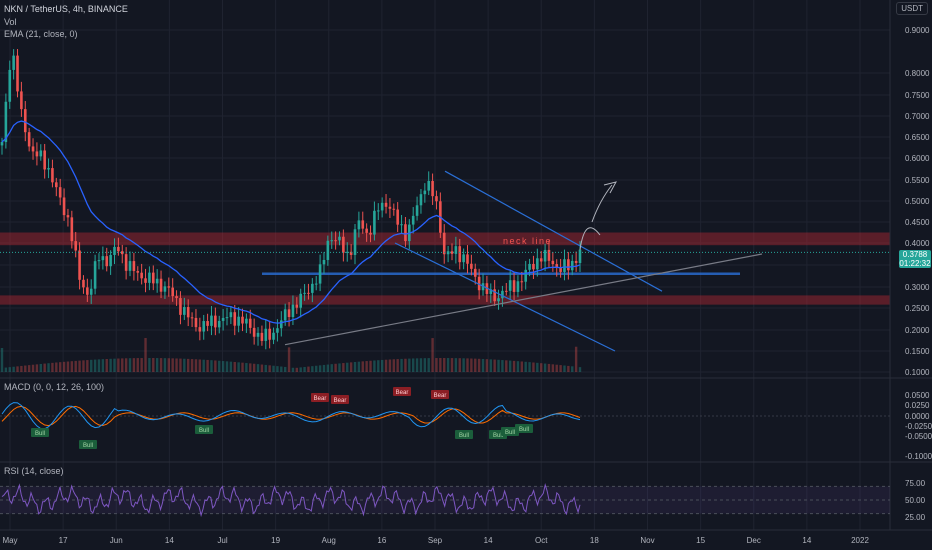 The height and width of the screenshot is (550, 932). What do you see at coordinates (34, 471) in the screenshot?
I see `rsi-label: RSI (14, close)` at bounding box center [34, 471].